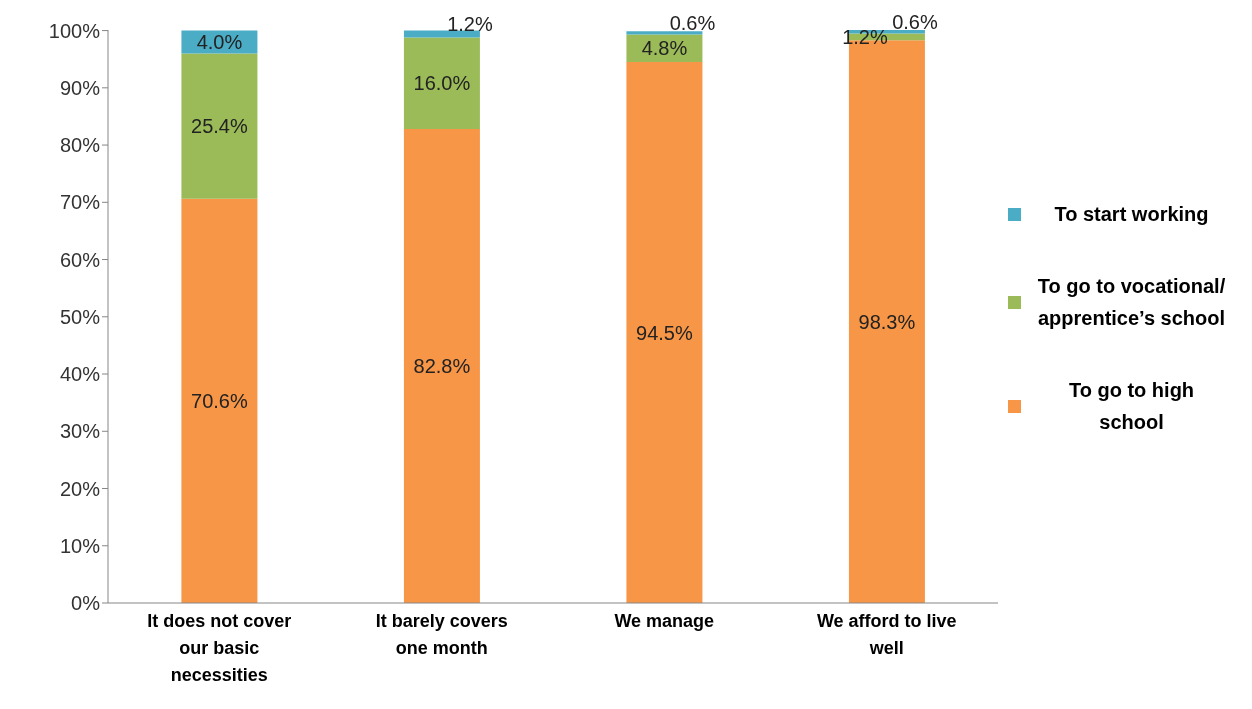 This screenshot has width=1252, height=709. I want to click on y-tick-label: 50%, so click(80, 316).